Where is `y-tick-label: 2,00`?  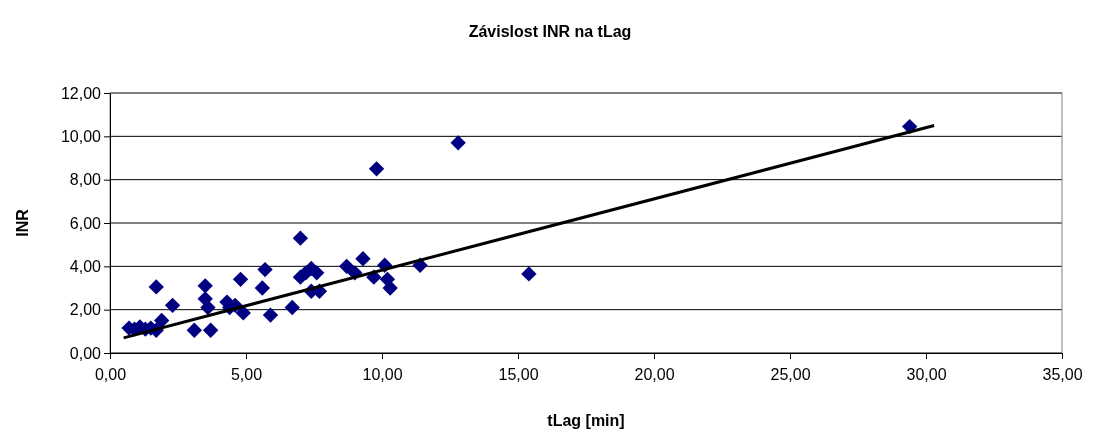 y-tick-label: 2,00 is located at coordinates (85, 310).